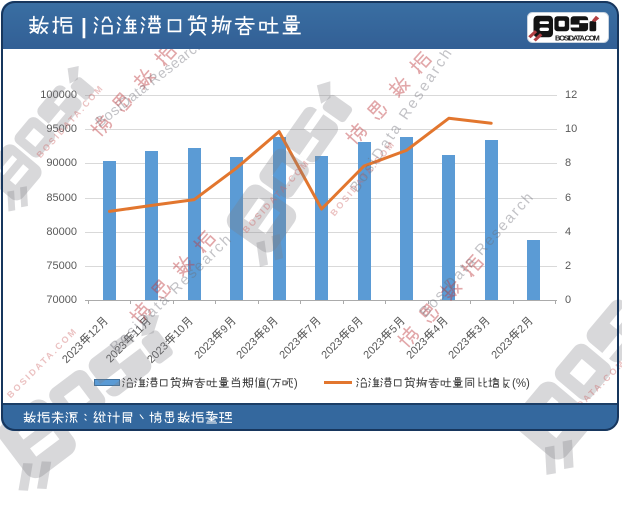 The width and height of the screenshot is (622, 509). What do you see at coordinates (577, 37) in the screenshot?
I see `svg-text: BOSIDATA.COM` at bounding box center [577, 37].